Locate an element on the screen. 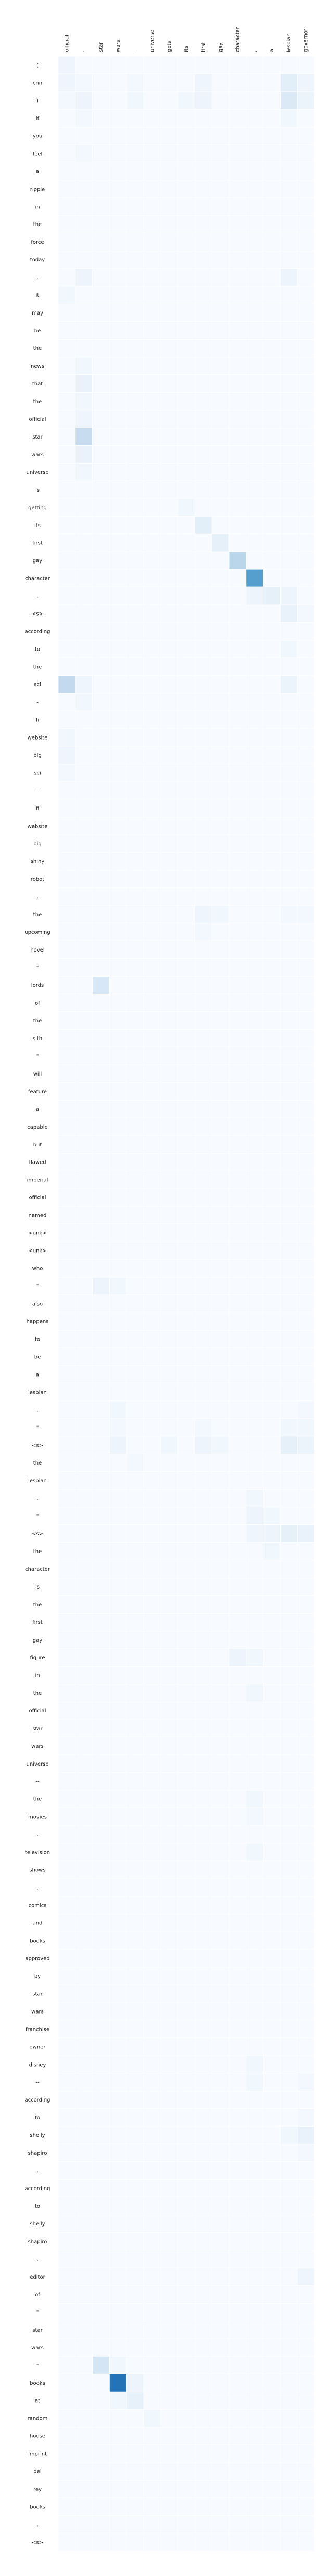  y-tick-label: comics is located at coordinates (38, 1906).